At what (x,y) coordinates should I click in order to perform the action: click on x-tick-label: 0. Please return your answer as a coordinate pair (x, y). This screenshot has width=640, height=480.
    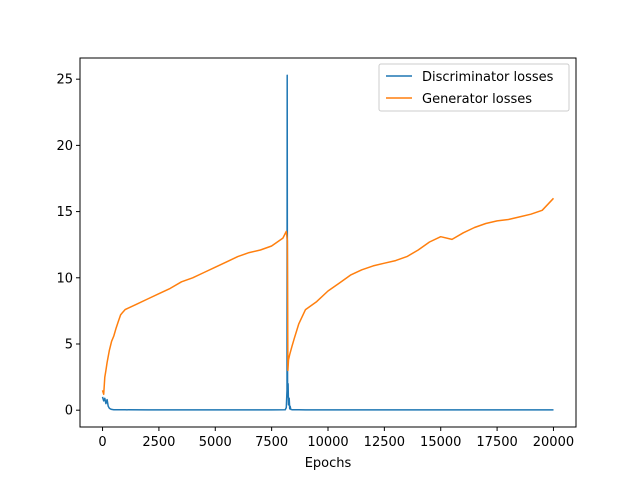
    Looking at the image, I should click on (102, 442).